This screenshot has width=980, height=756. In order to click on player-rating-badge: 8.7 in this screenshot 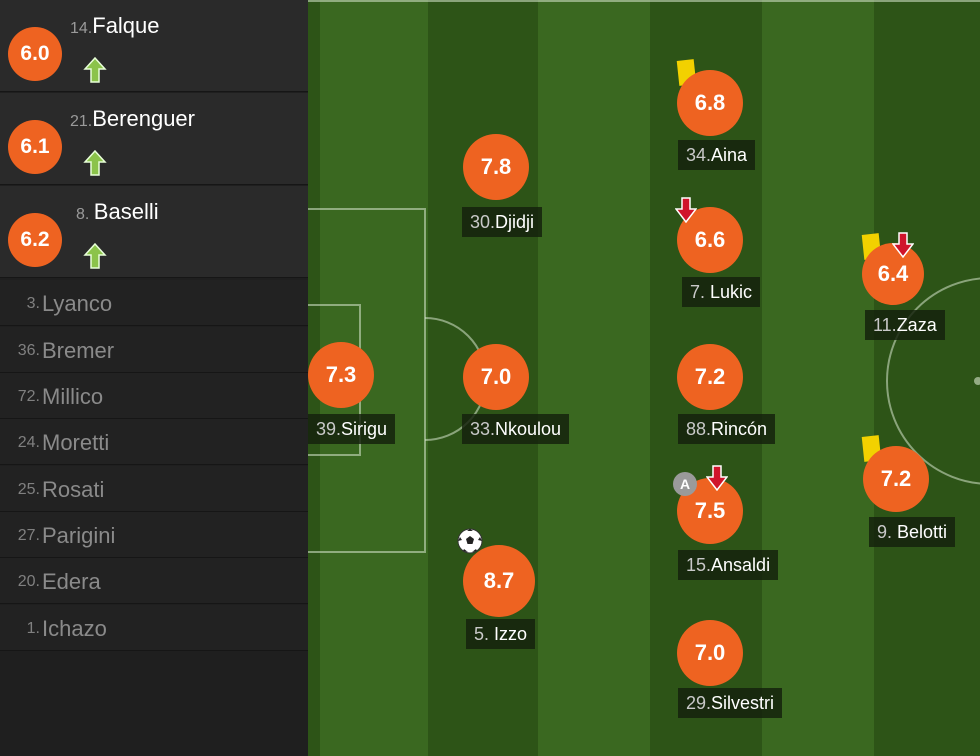, I will do `click(499, 581)`.